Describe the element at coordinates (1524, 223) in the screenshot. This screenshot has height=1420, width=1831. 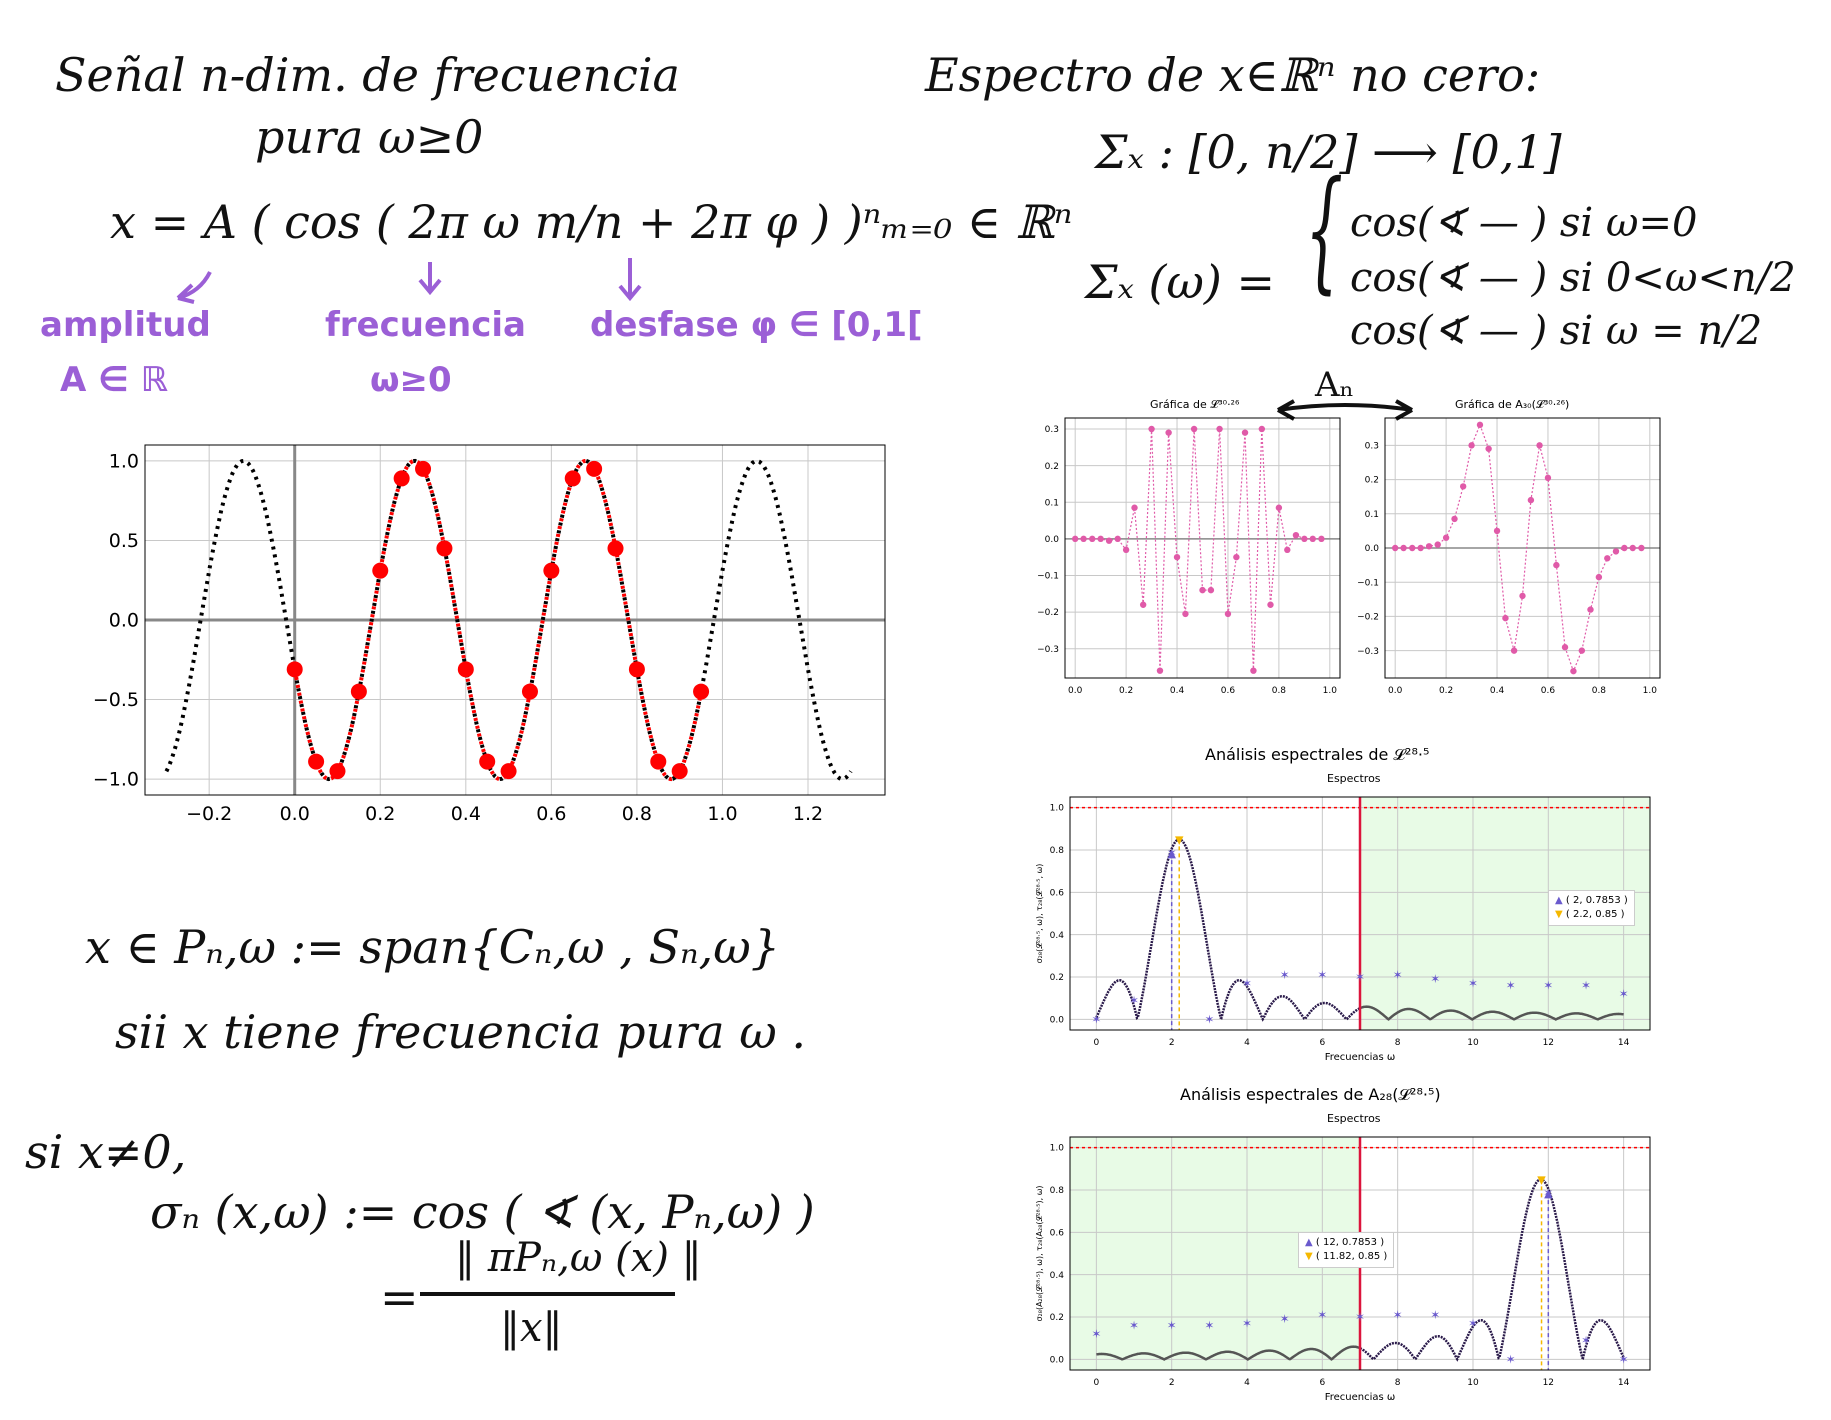
I see `case-1: cos(∢ — ) si ω=0` at that location.